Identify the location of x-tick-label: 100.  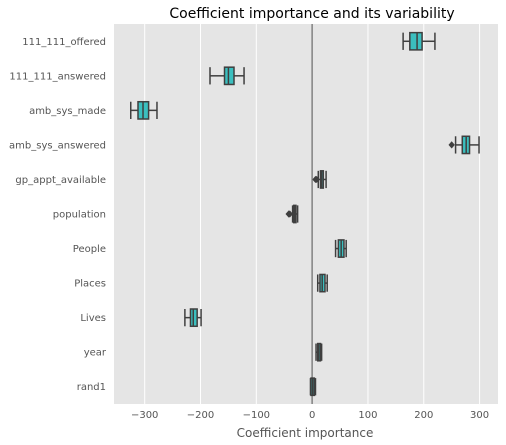
(367, 415).